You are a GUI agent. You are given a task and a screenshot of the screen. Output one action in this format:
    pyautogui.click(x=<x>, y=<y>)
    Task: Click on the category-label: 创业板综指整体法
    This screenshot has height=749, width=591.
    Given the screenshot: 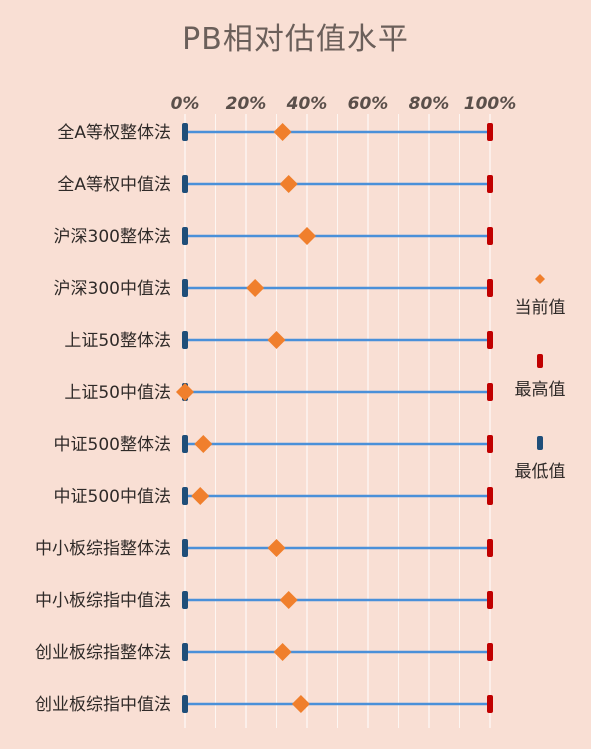 What is the action you would take?
    pyautogui.click(x=103, y=653)
    